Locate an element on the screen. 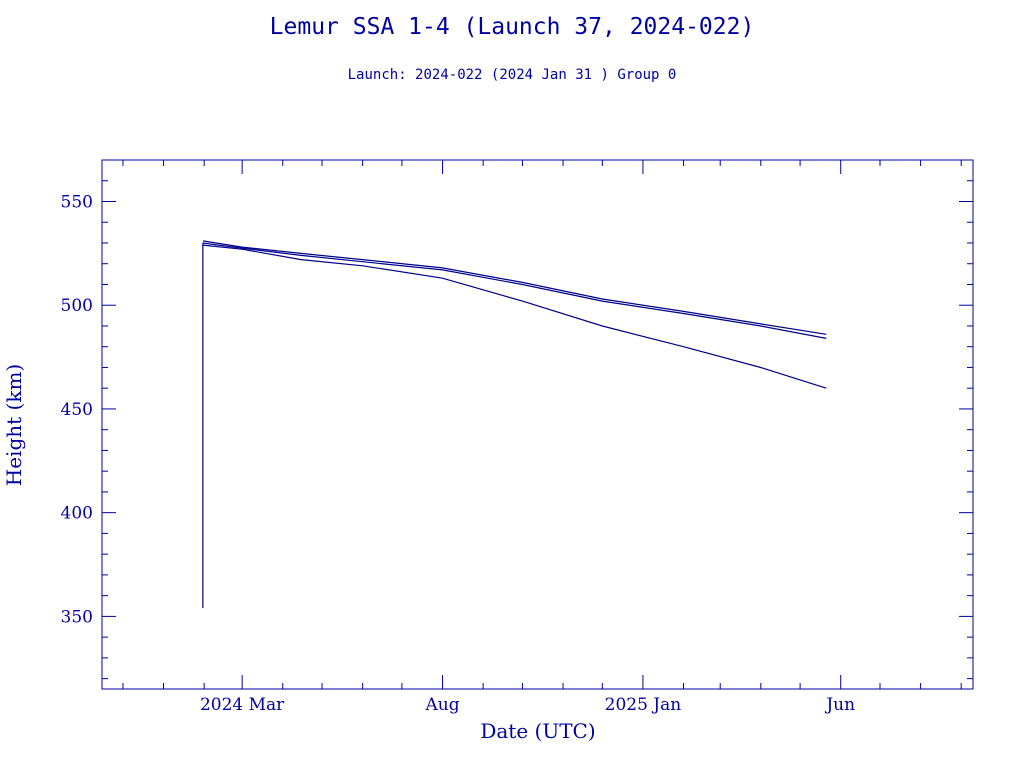  x-tick-label: Aug is located at coordinates (441, 705).